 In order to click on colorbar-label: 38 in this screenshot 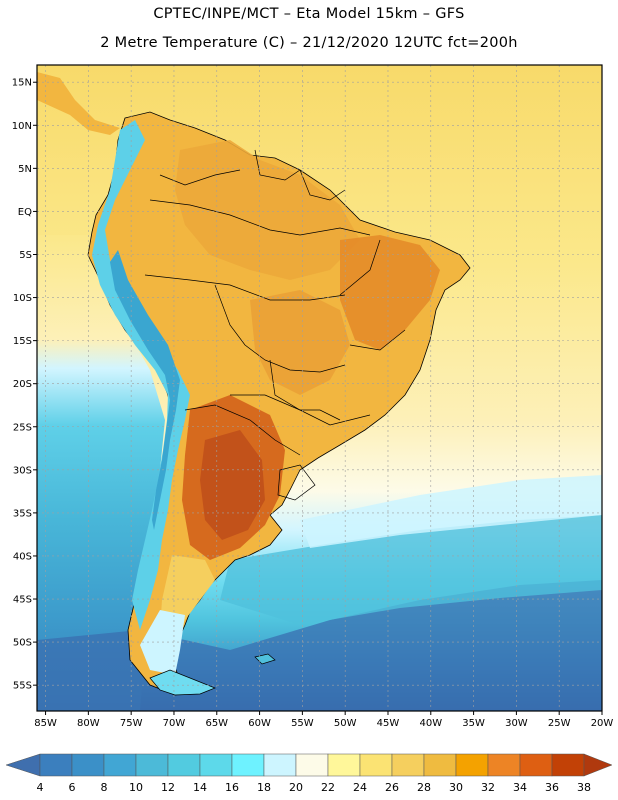, I will do `click(584, 787)`.